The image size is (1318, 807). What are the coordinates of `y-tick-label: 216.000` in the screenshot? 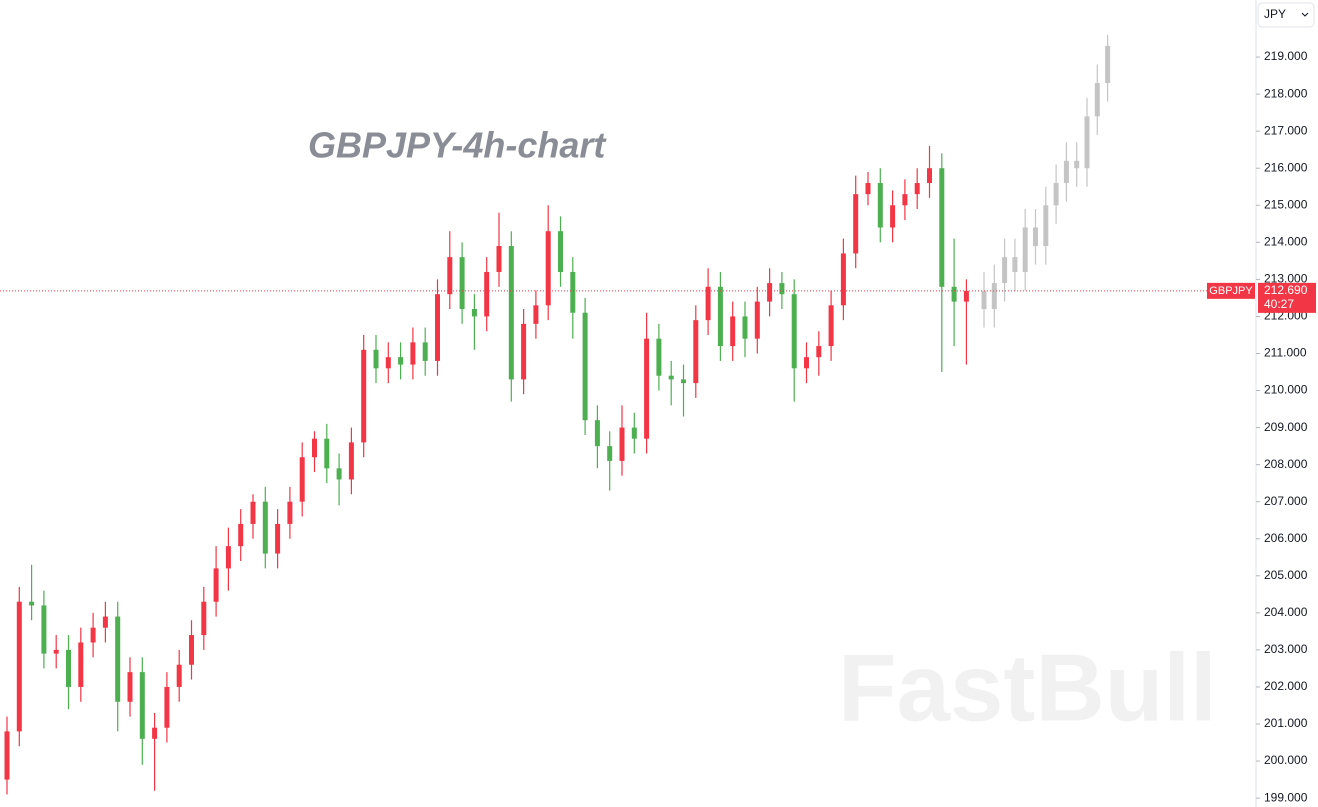 It's located at (1286, 167).